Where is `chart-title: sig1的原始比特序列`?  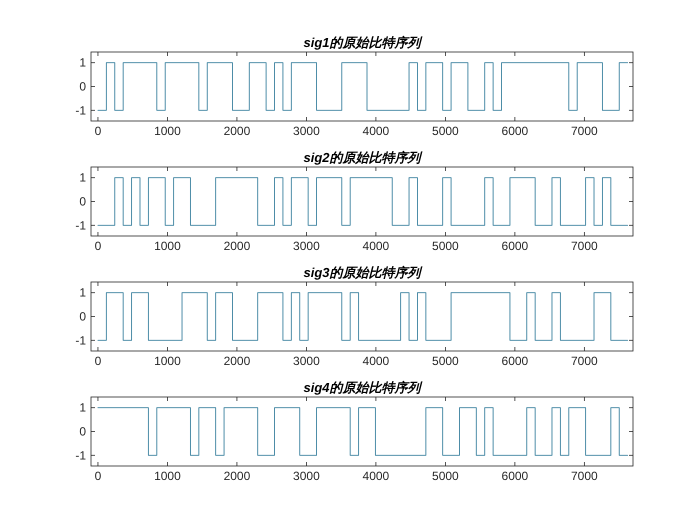 chart-title: sig1的原始比特序列 is located at coordinates (363, 42).